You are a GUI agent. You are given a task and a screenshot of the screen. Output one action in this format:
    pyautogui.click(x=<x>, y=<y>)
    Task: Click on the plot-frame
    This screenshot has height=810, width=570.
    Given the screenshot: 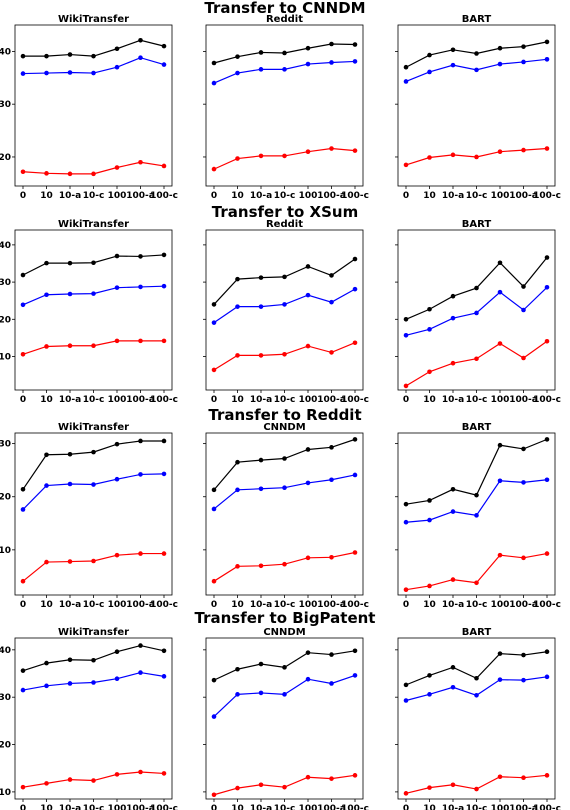 What is the action you would take?
    pyautogui.click(x=476, y=310)
    